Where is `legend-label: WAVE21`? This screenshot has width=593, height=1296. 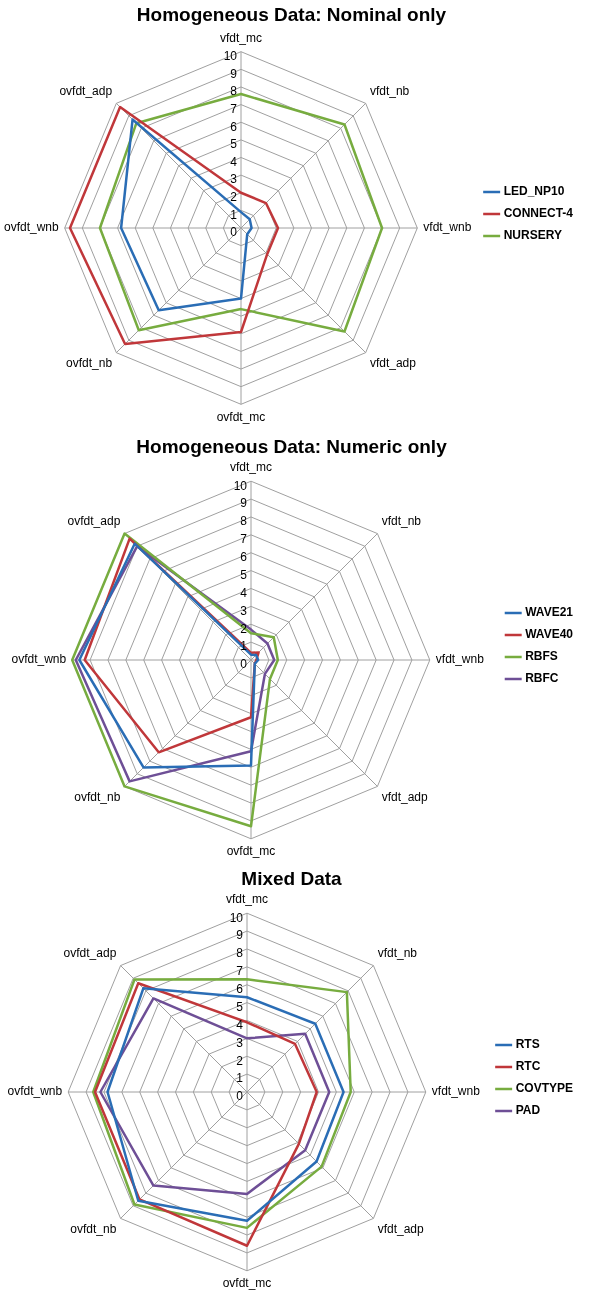 legend-label: WAVE21 is located at coordinates (549, 612).